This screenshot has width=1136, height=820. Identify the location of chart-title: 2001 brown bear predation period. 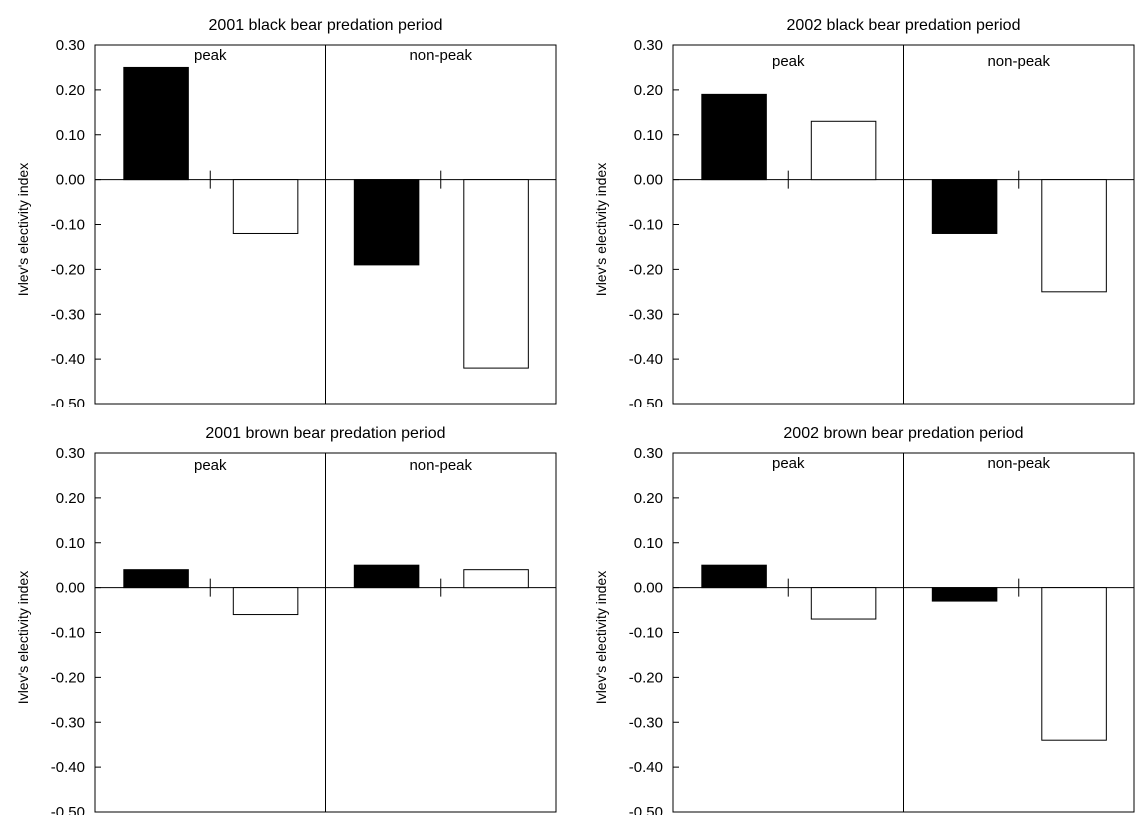
(325, 433).